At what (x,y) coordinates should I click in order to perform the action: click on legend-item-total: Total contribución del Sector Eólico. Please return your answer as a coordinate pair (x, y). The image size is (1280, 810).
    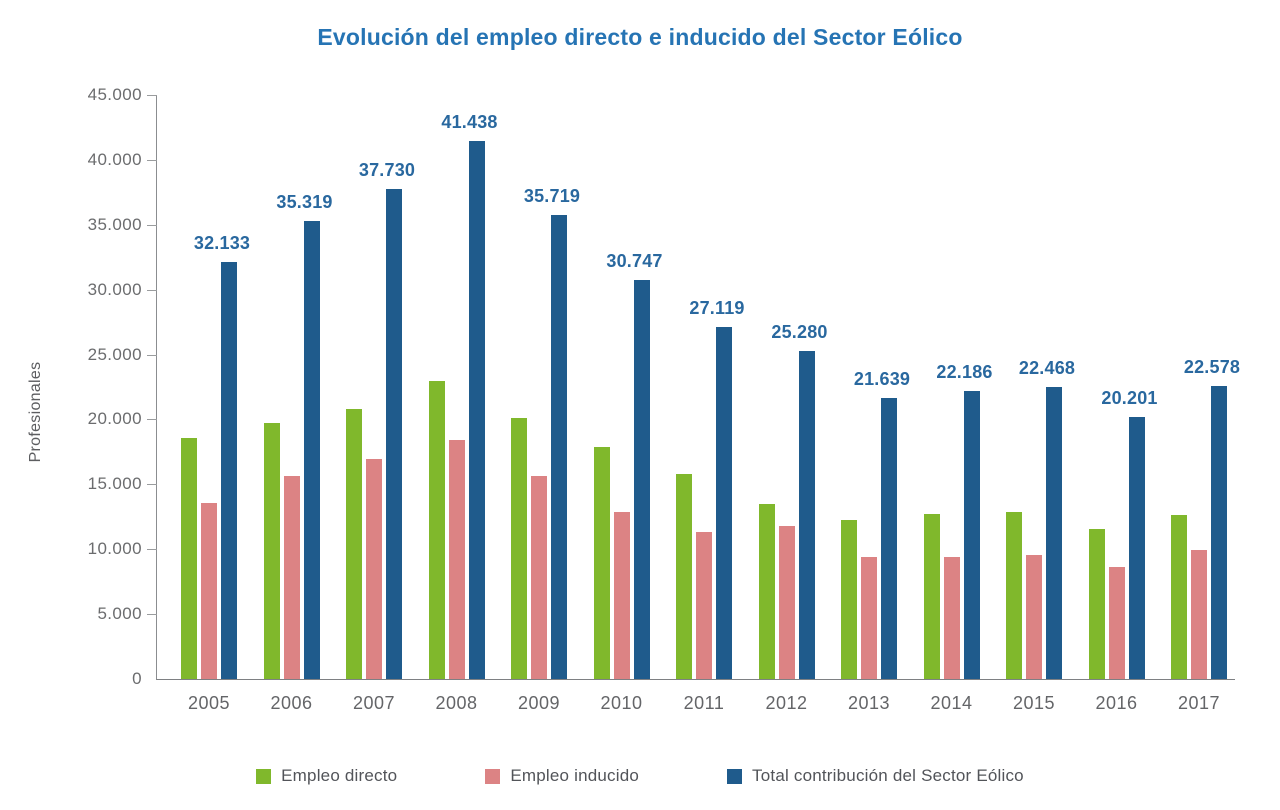
    Looking at the image, I should click on (875, 776).